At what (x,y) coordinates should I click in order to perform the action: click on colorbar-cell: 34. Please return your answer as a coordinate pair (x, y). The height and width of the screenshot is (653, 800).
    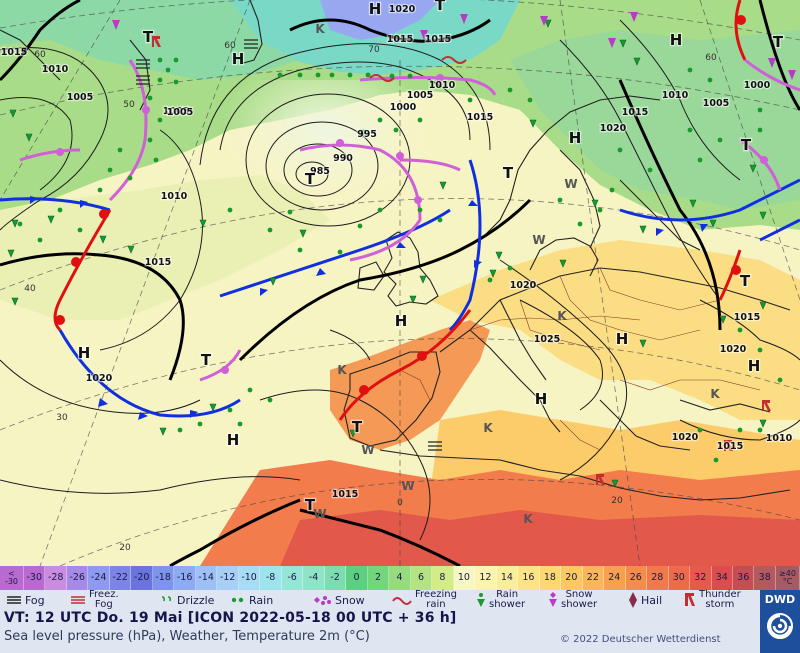
    Looking at the image, I should click on (722, 578).